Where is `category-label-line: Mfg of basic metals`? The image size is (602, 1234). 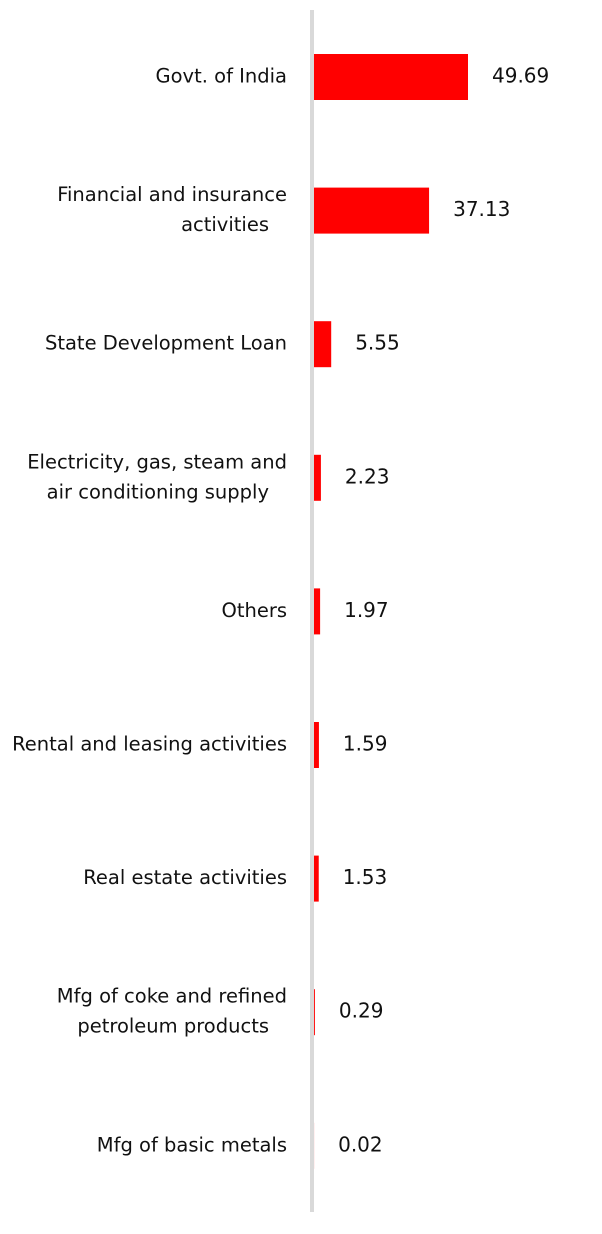 category-label-line: Mfg of basic metals is located at coordinates (192, 1144).